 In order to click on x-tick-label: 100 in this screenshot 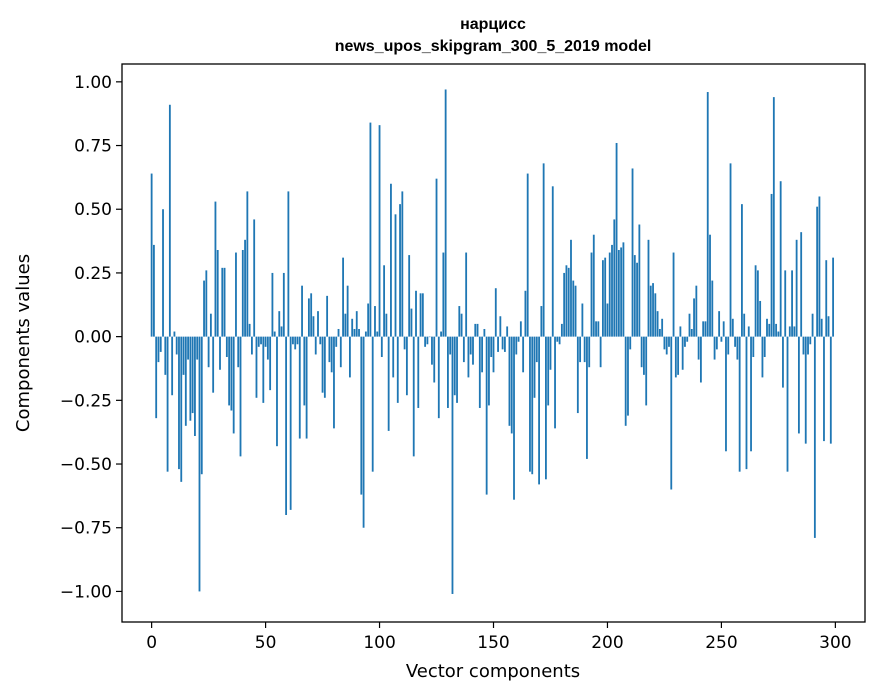, I will do `click(379, 643)`.